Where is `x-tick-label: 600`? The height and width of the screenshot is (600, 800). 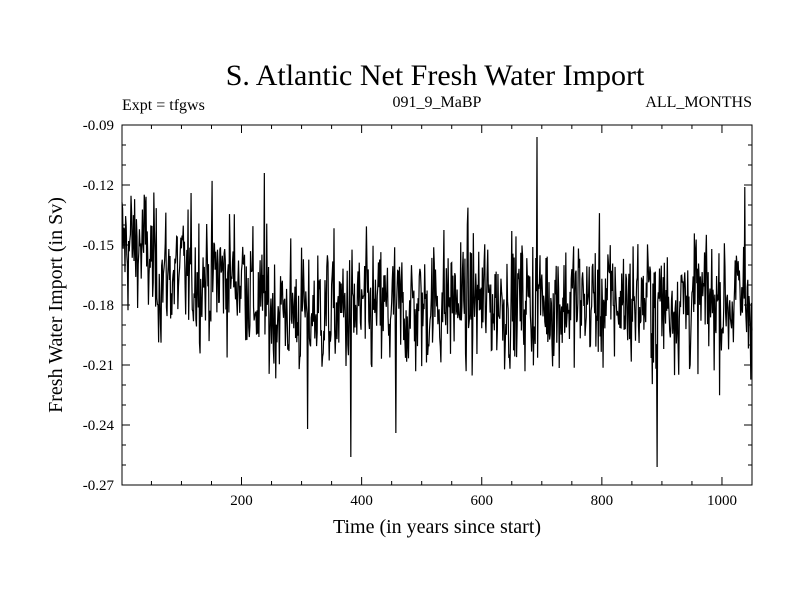
x-tick-label: 600 is located at coordinates (481, 501).